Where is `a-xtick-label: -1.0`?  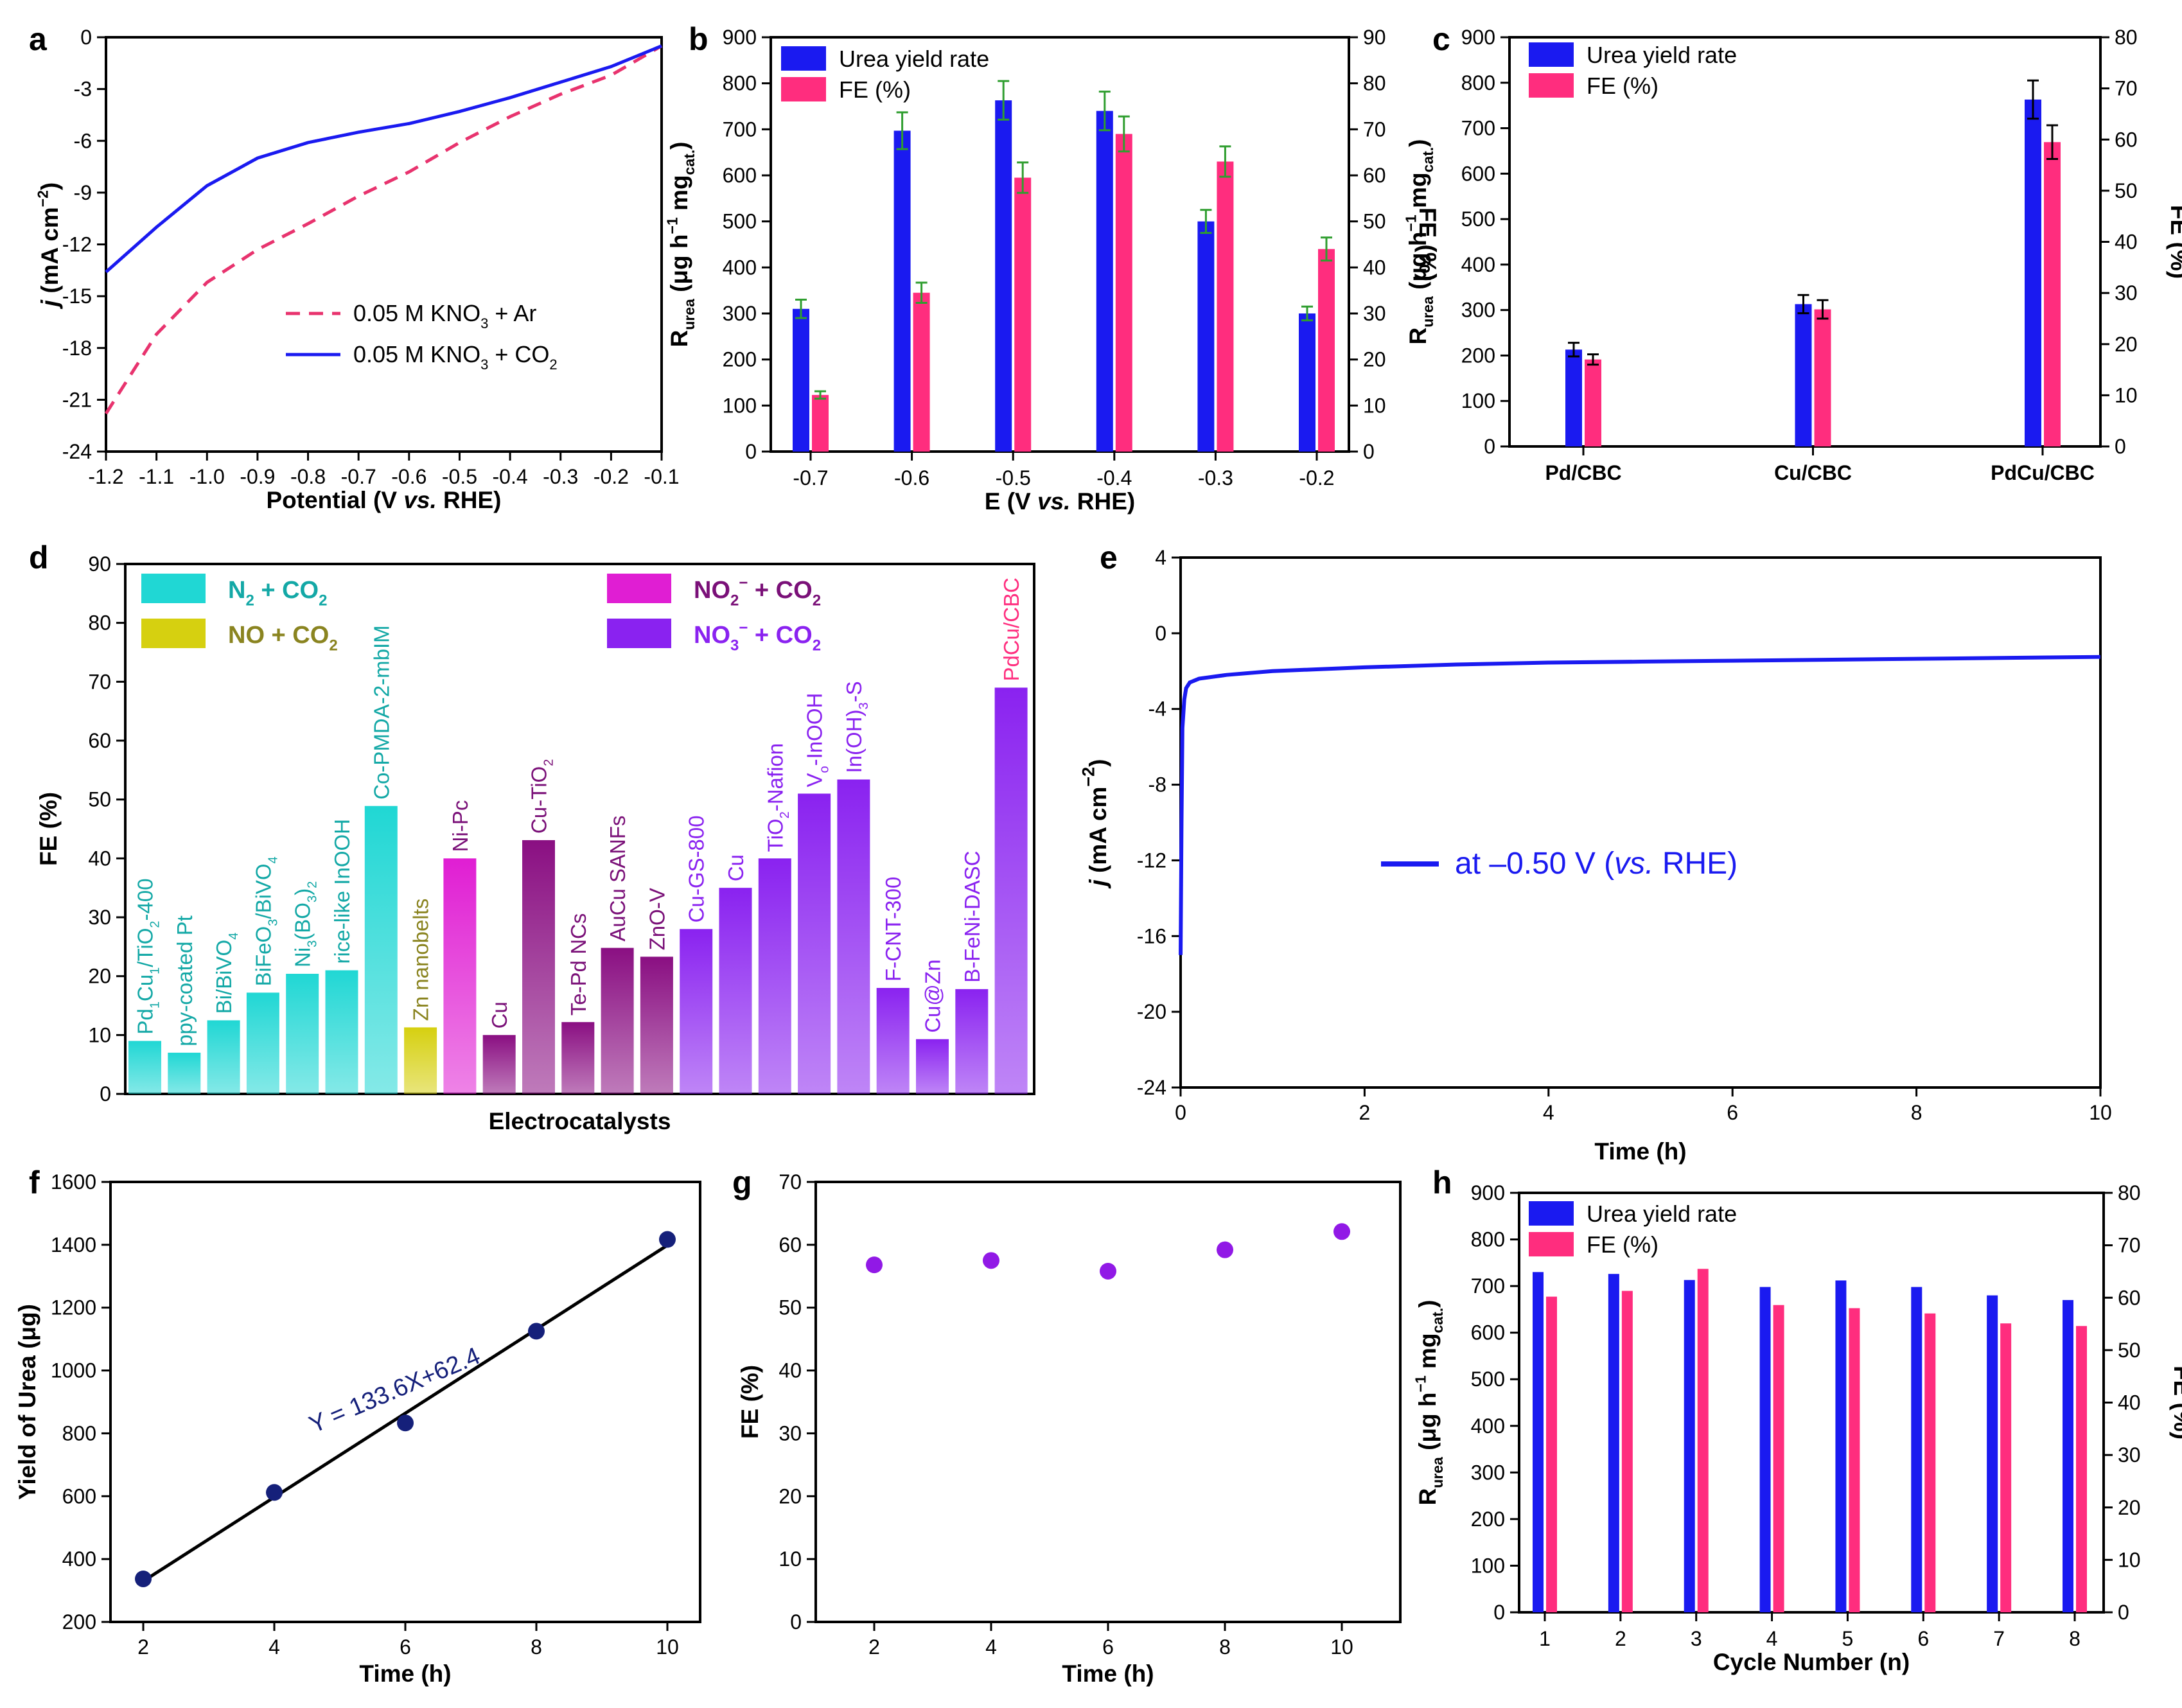 a-xtick-label: -1.0 is located at coordinates (207, 476).